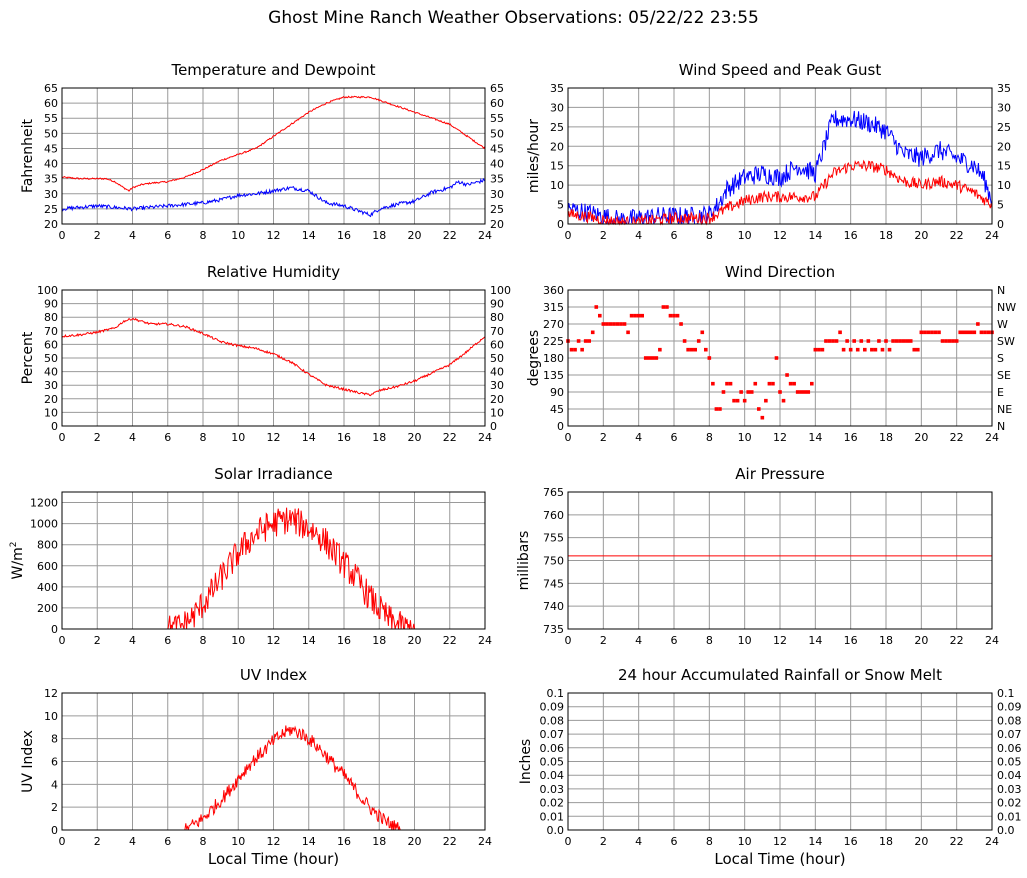  Describe the element at coordinates (1006, 830) in the screenshot. I see `y-right-label: 0.0` at that location.